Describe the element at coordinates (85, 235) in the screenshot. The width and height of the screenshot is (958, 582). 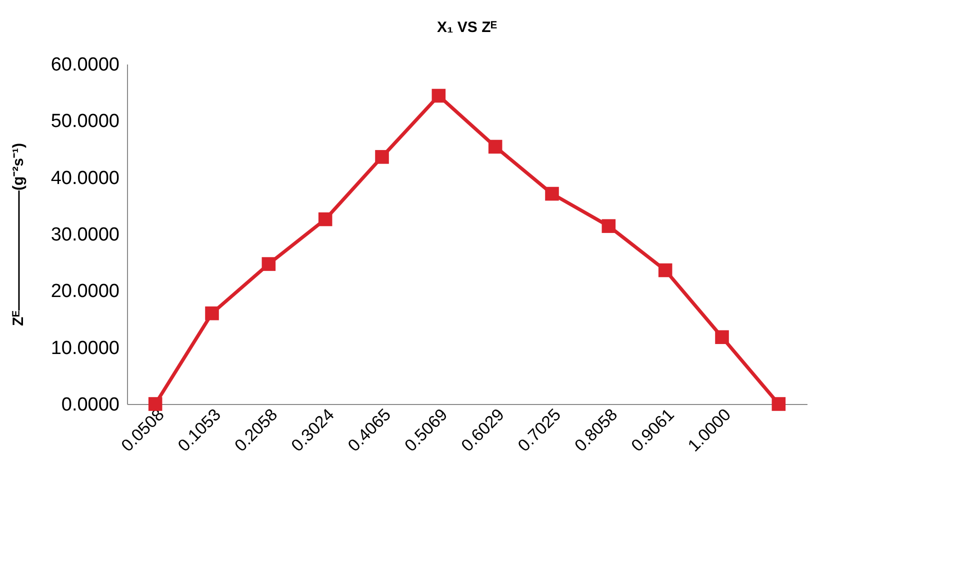
I see `y-tick-label: 30.0000` at that location.